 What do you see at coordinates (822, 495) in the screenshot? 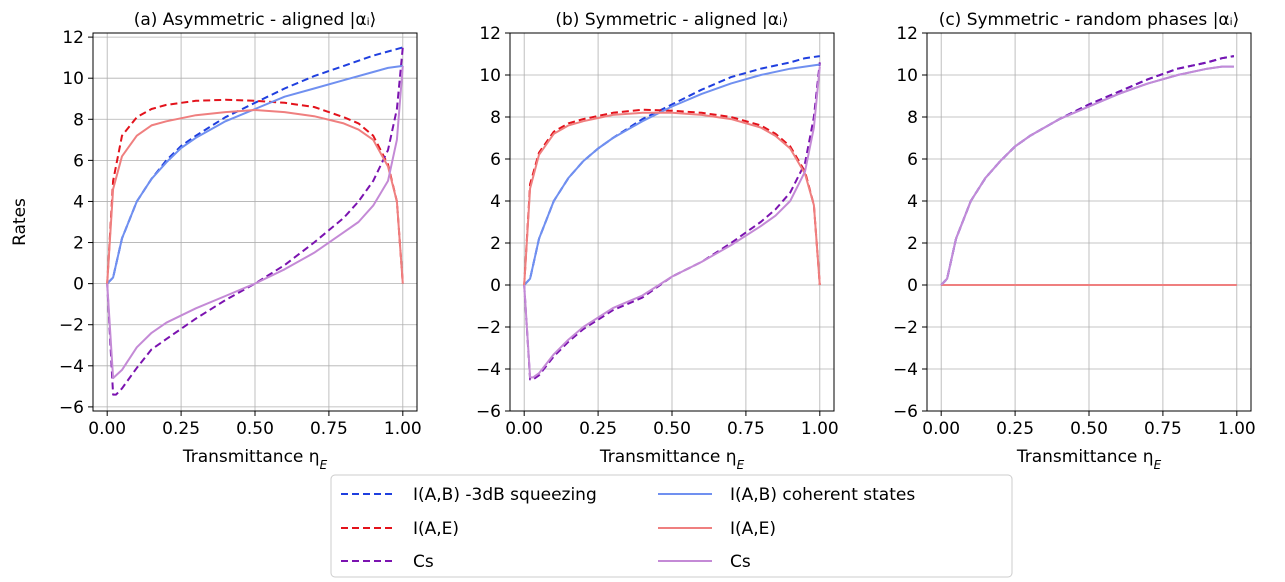
I see `legend-label: I(A,B) coherent states` at bounding box center [822, 495].